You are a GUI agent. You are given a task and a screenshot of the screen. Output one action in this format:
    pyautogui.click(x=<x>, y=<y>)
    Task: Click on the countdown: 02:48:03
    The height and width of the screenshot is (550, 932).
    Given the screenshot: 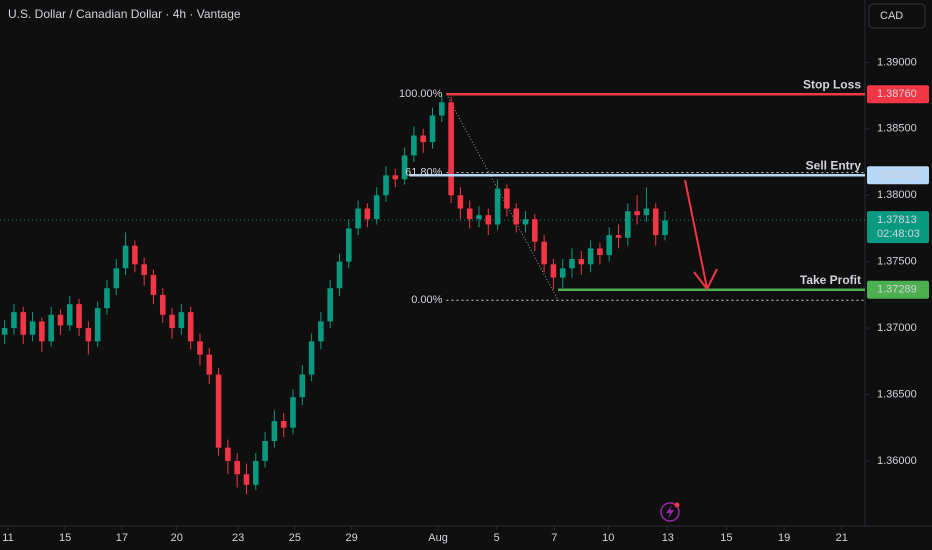 What is the action you would take?
    pyautogui.click(x=898, y=234)
    